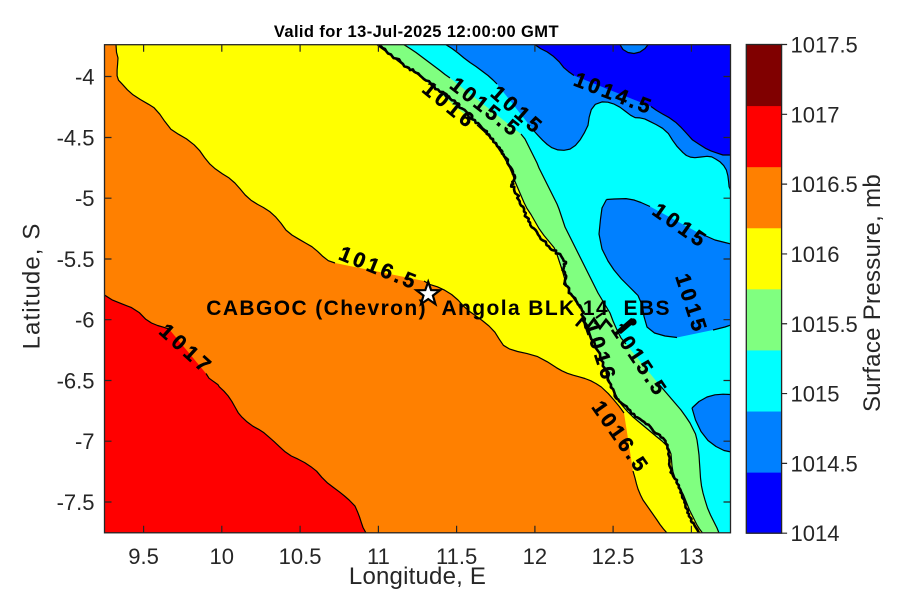 This screenshot has width=900, height=605. Describe the element at coordinates (417, 576) in the screenshot. I see `svg-text: Longitude, E` at that location.